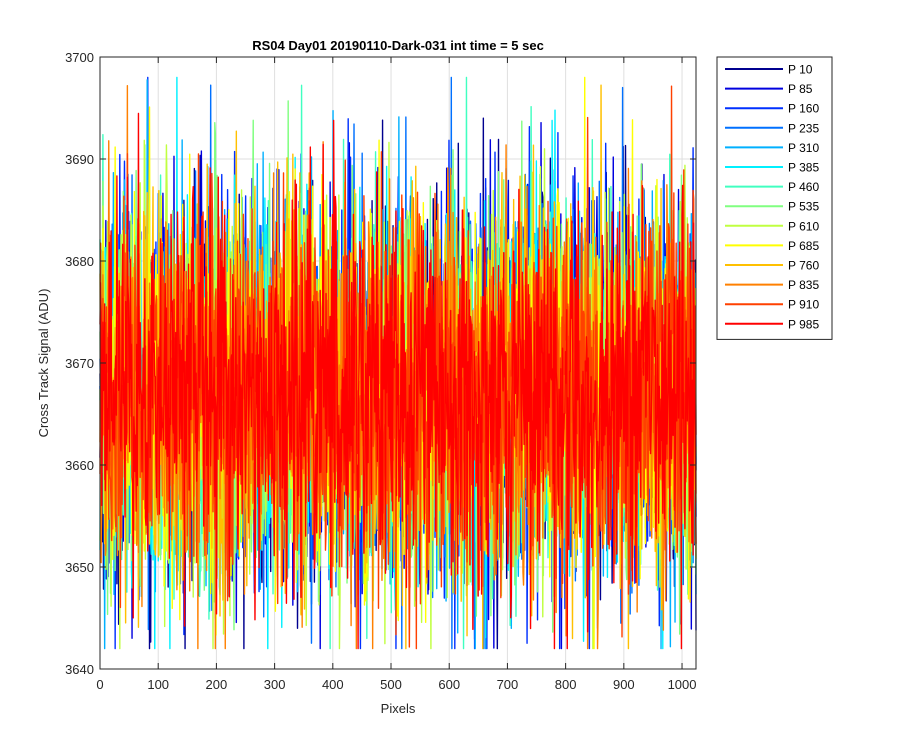  What do you see at coordinates (803, 285) in the screenshot?
I see `legend-label: P 835` at bounding box center [803, 285].